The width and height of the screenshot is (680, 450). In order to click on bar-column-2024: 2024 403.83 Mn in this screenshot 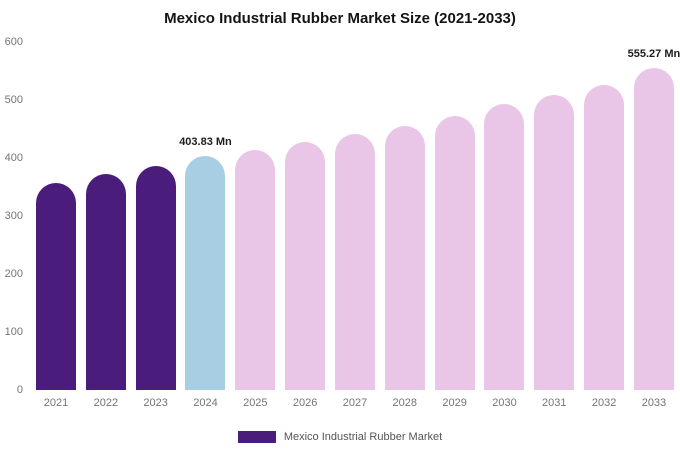, I will do `click(205, 225)`.